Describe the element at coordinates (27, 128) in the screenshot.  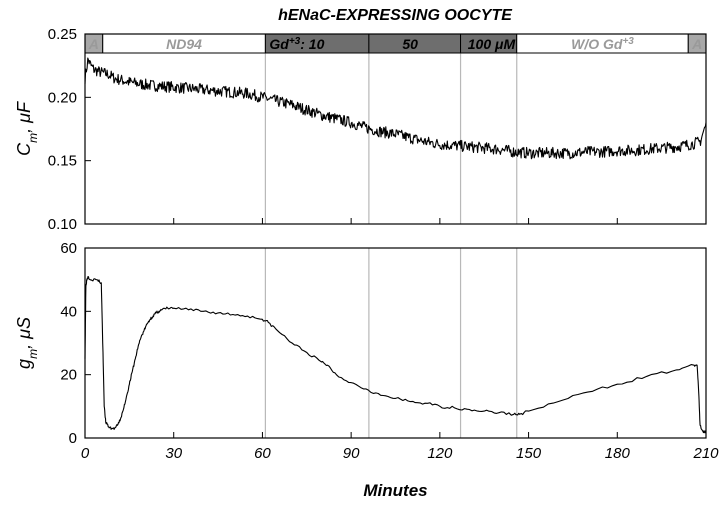
I see `y-axis-label-0: Cm, μF` at that location.